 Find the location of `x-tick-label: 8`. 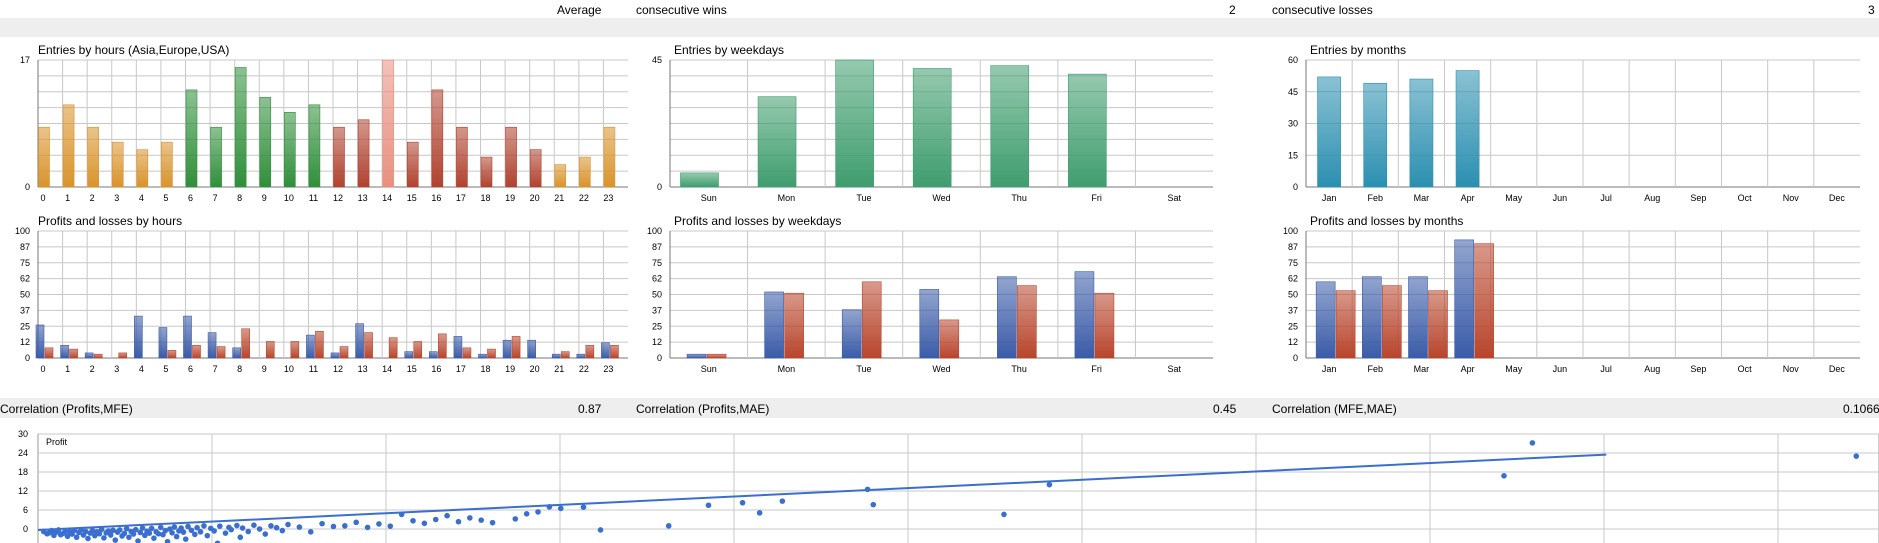

x-tick-label: 8 is located at coordinates (239, 369).